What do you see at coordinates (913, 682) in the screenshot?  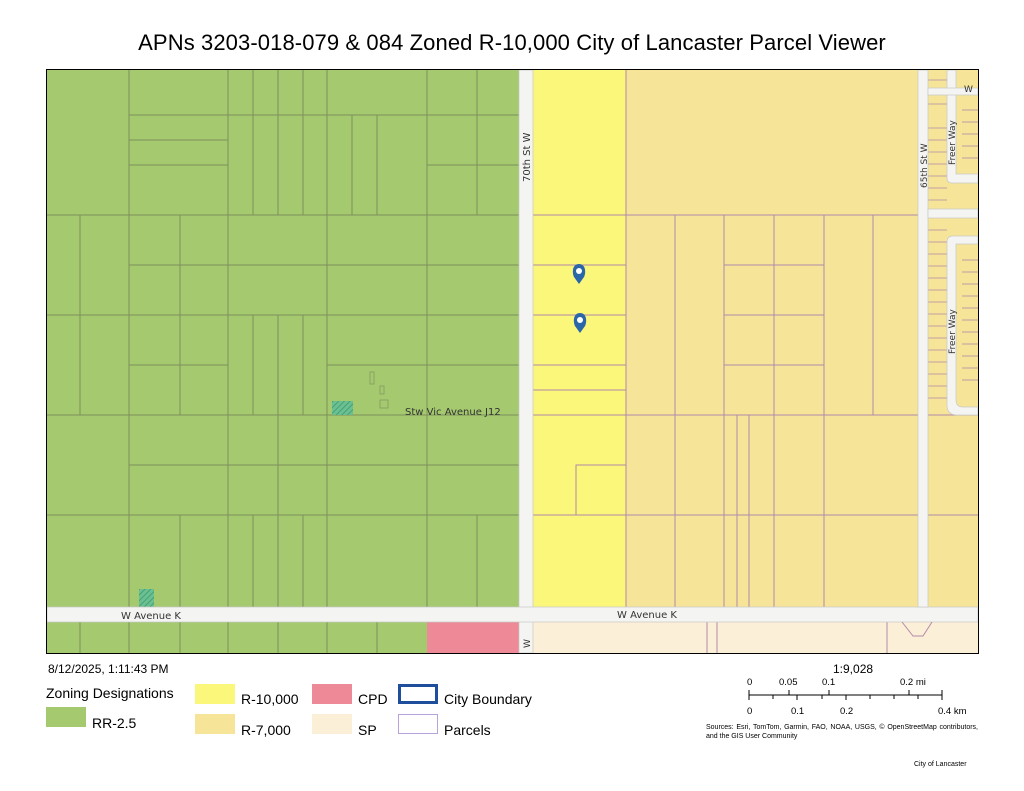 I see `scale-mi-0-2: 0.2 mi` at bounding box center [913, 682].